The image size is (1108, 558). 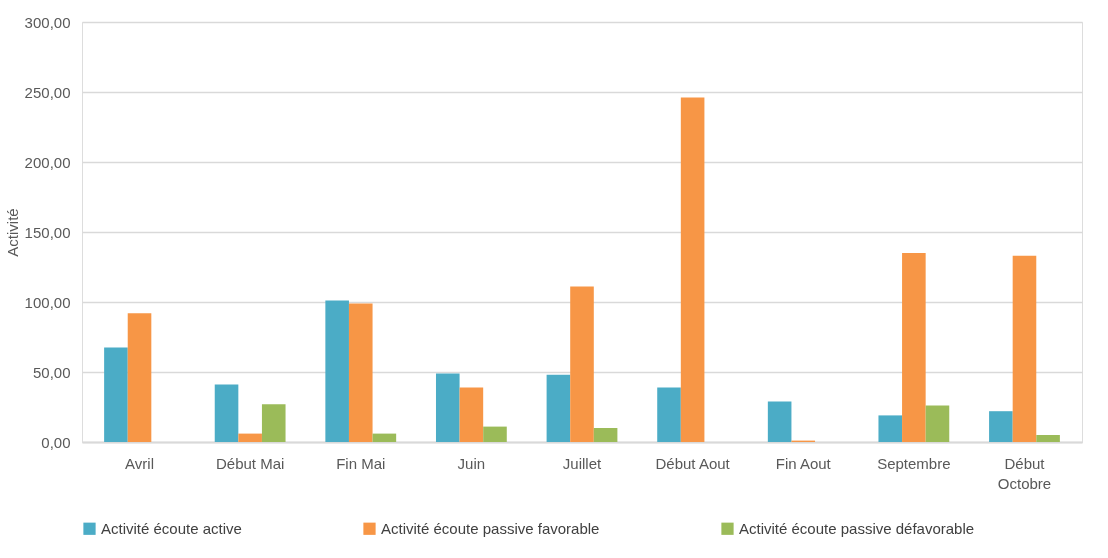 What do you see at coordinates (47, 22) in the screenshot?
I see `y-tick-label: 300,00` at bounding box center [47, 22].